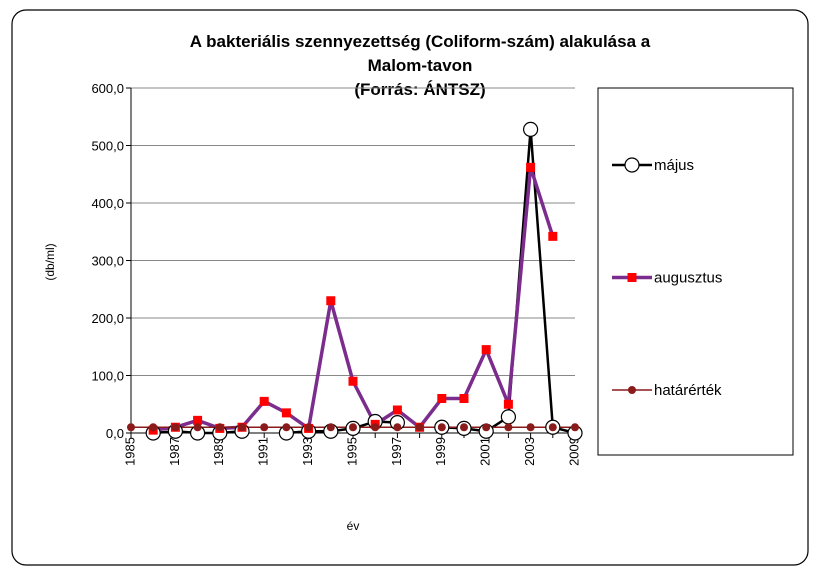  Describe the element at coordinates (688, 278) in the screenshot. I see `legend-label: augusztus` at that location.